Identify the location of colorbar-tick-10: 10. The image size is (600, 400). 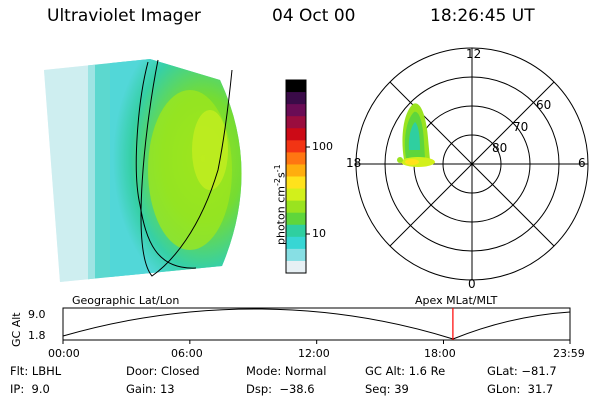
(319, 233).